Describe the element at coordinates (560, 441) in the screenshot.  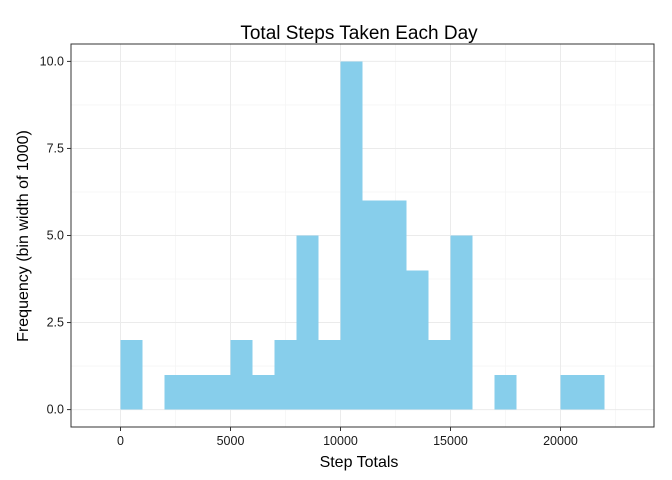
I see `x-tick-label: 20000` at that location.